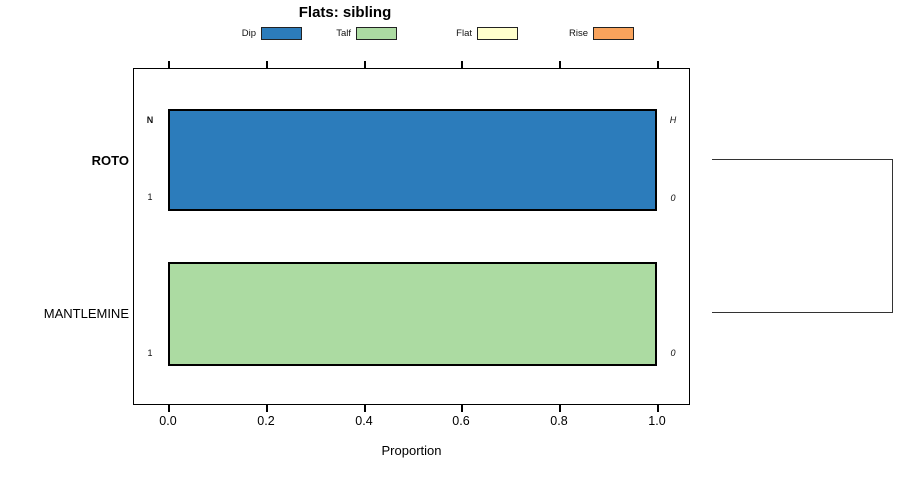 The width and height of the screenshot is (900, 480). What do you see at coordinates (559, 421) in the screenshot?
I see `x-tick-label: 0.8` at bounding box center [559, 421].